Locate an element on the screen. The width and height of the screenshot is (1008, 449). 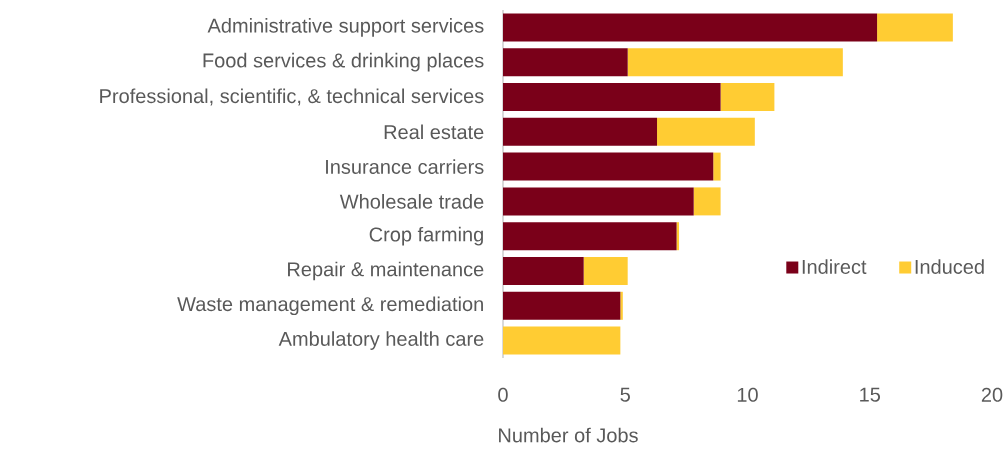
x-tick-label: 5 is located at coordinates (625, 394).